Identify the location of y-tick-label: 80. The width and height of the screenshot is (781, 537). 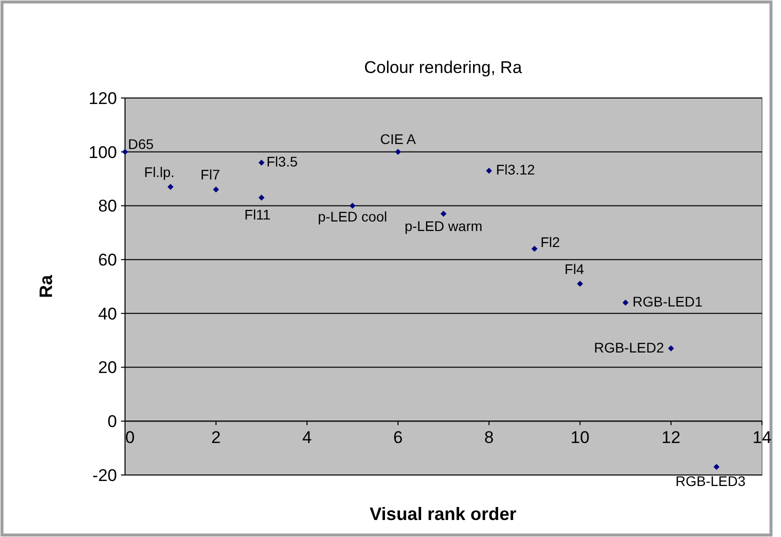
(107, 206).